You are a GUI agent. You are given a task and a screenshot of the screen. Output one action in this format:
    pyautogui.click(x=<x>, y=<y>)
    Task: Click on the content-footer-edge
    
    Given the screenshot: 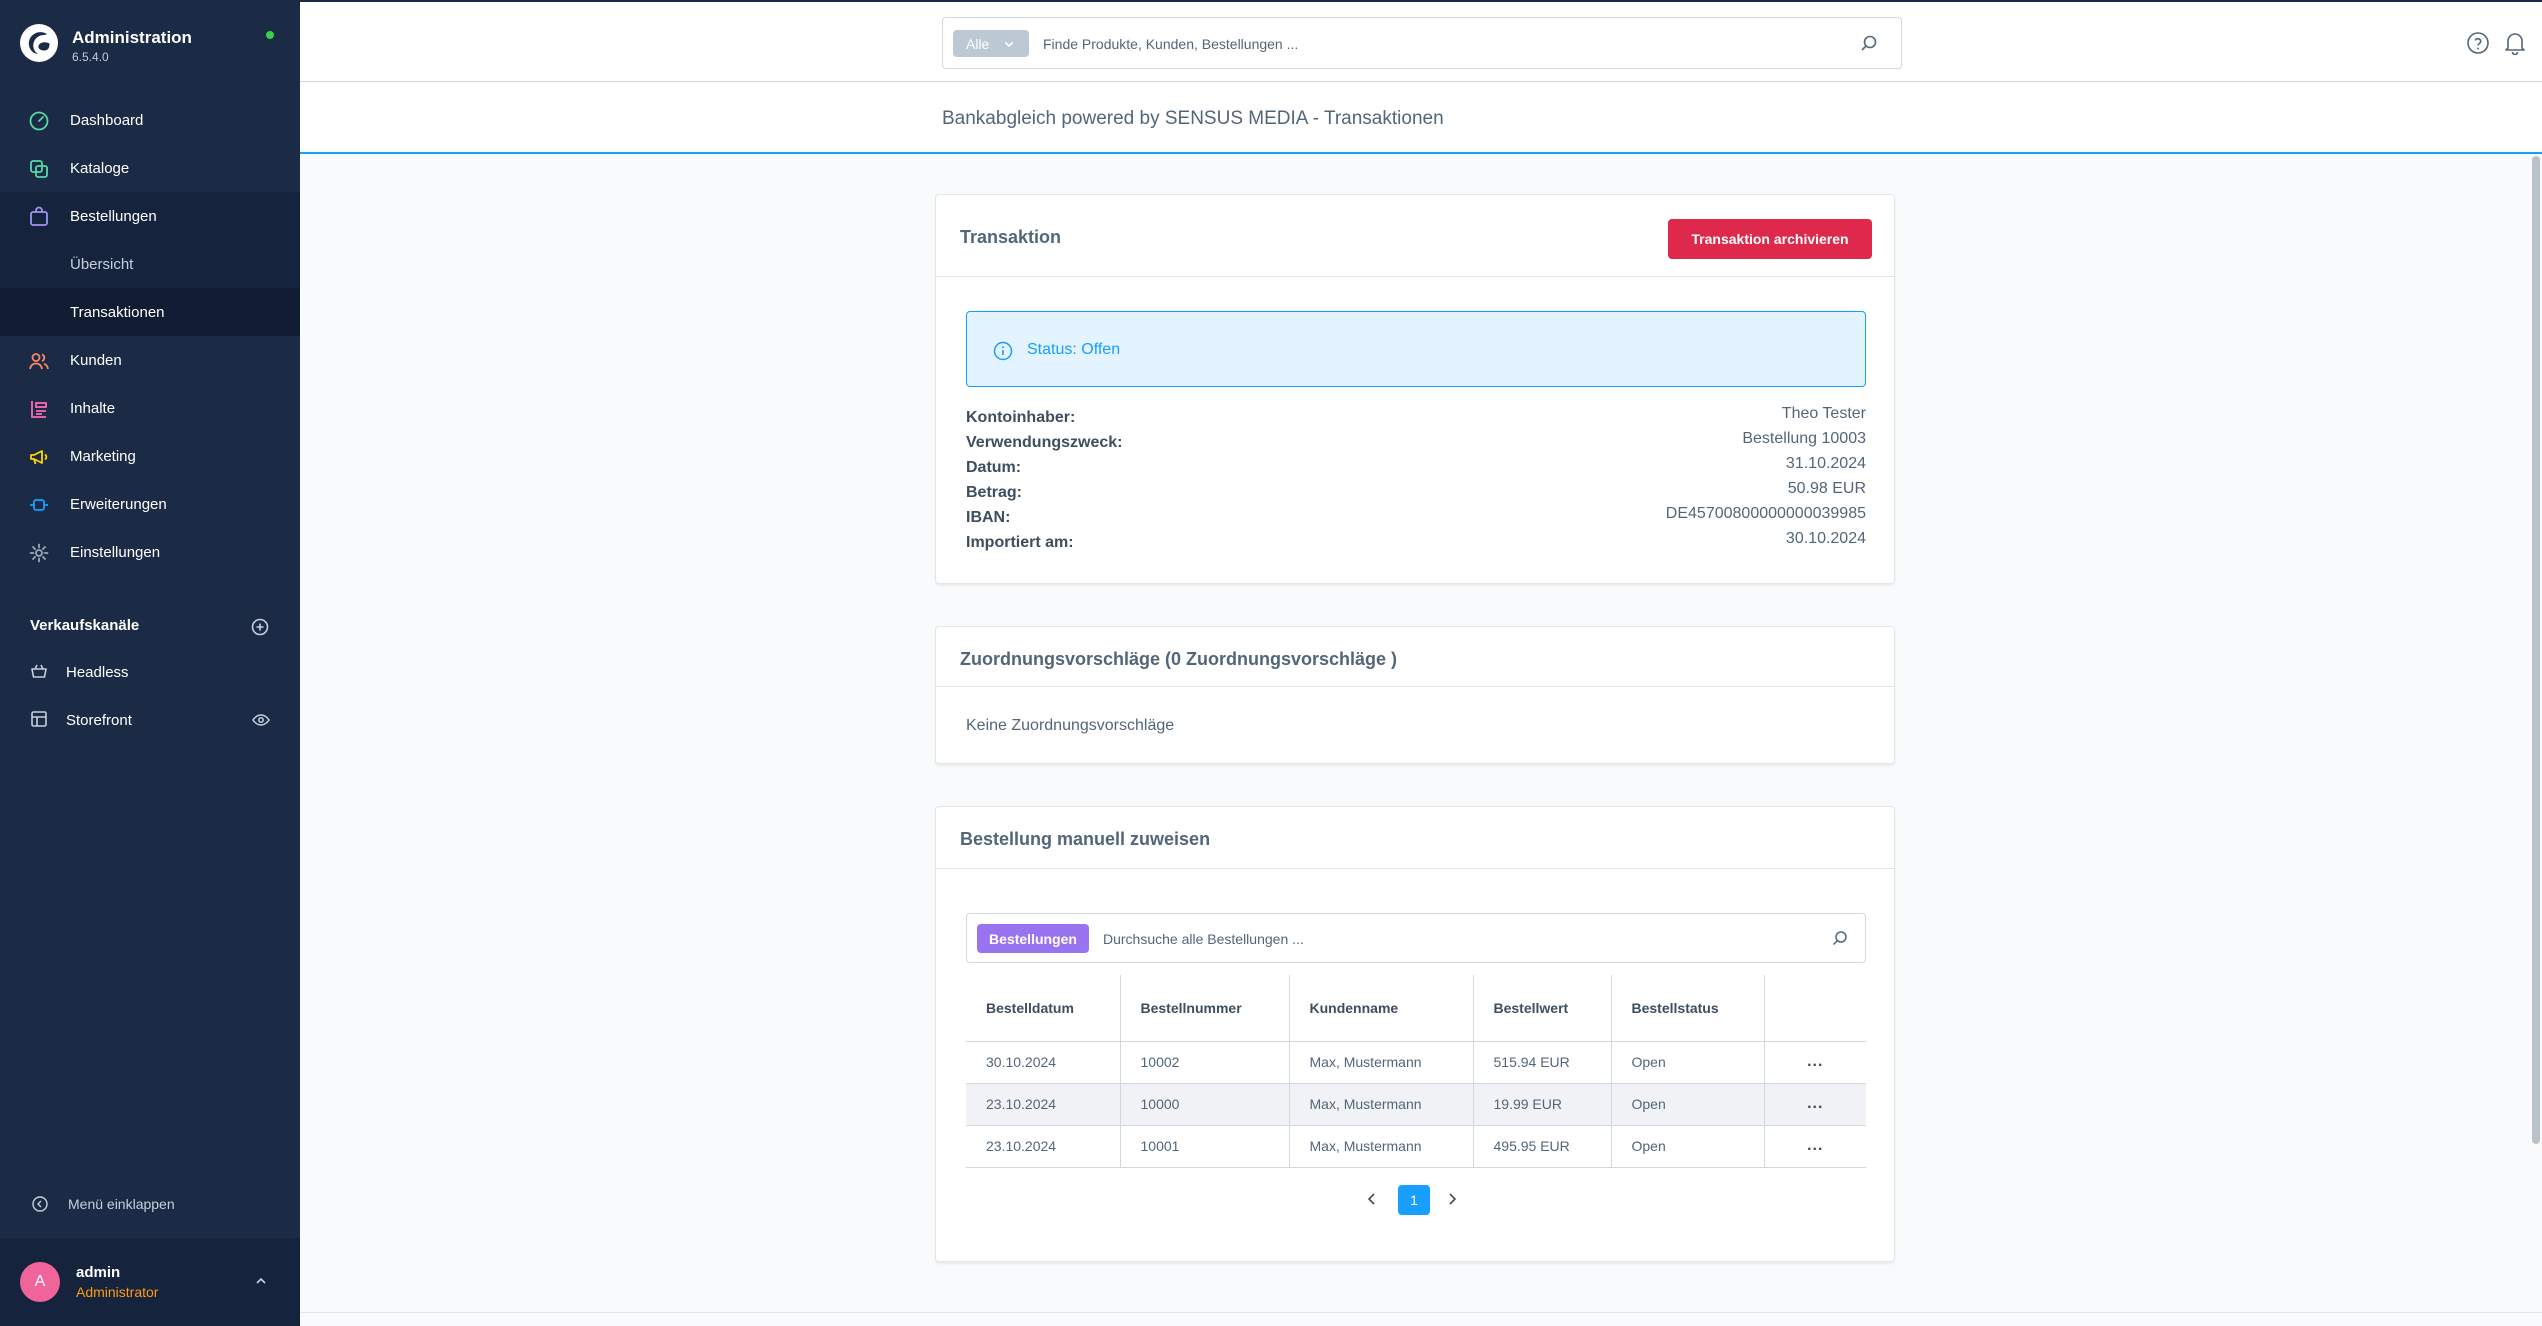 What is the action you would take?
    pyautogui.click(x=1421, y=1319)
    